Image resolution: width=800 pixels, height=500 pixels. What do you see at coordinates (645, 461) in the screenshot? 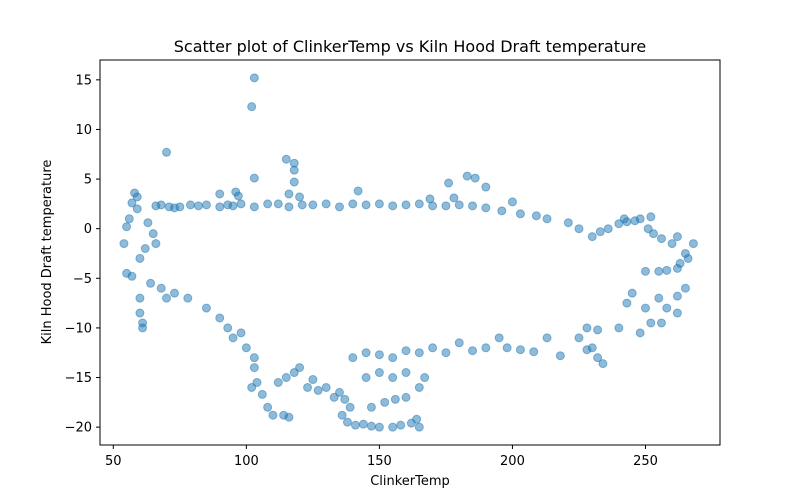
I see `x-tick-label: 250` at bounding box center [645, 461].